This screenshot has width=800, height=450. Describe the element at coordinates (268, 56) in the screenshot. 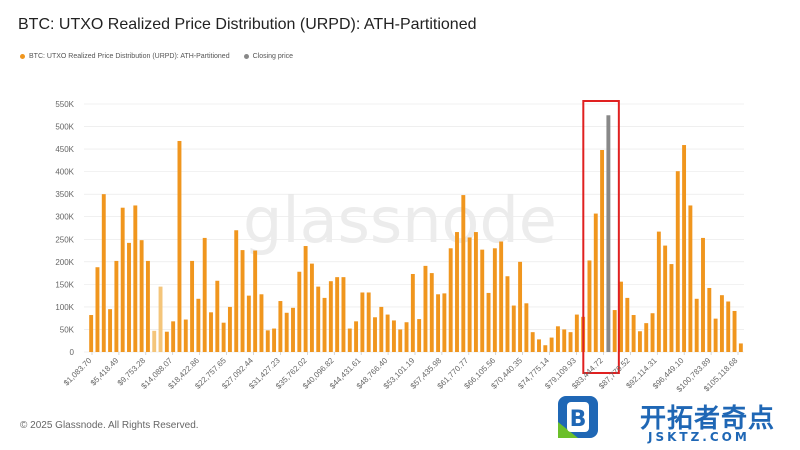

I see `legend-item-closing: Closing price` at that location.